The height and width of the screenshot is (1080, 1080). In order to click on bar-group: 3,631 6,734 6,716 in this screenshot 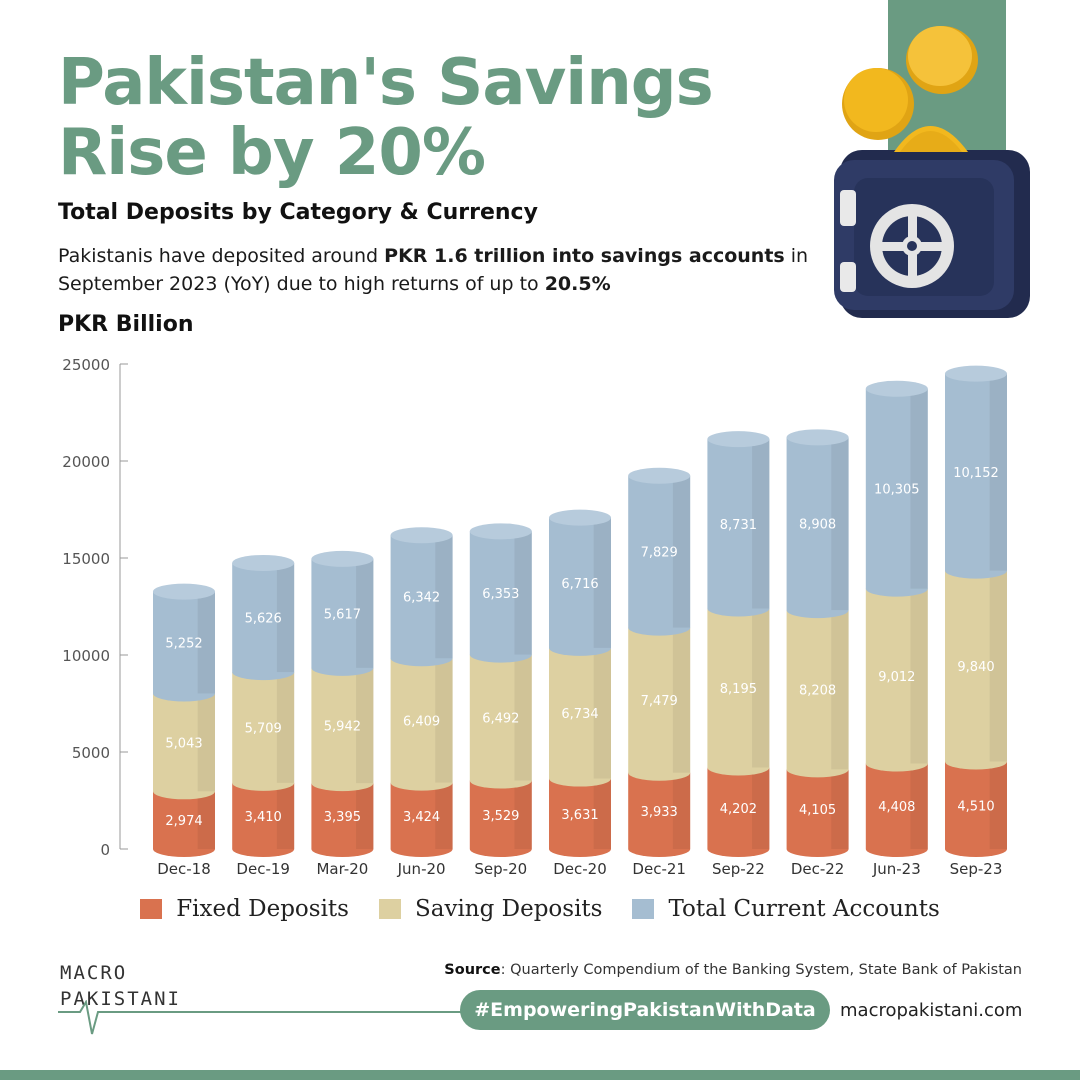, I will do `click(580, 683)`.